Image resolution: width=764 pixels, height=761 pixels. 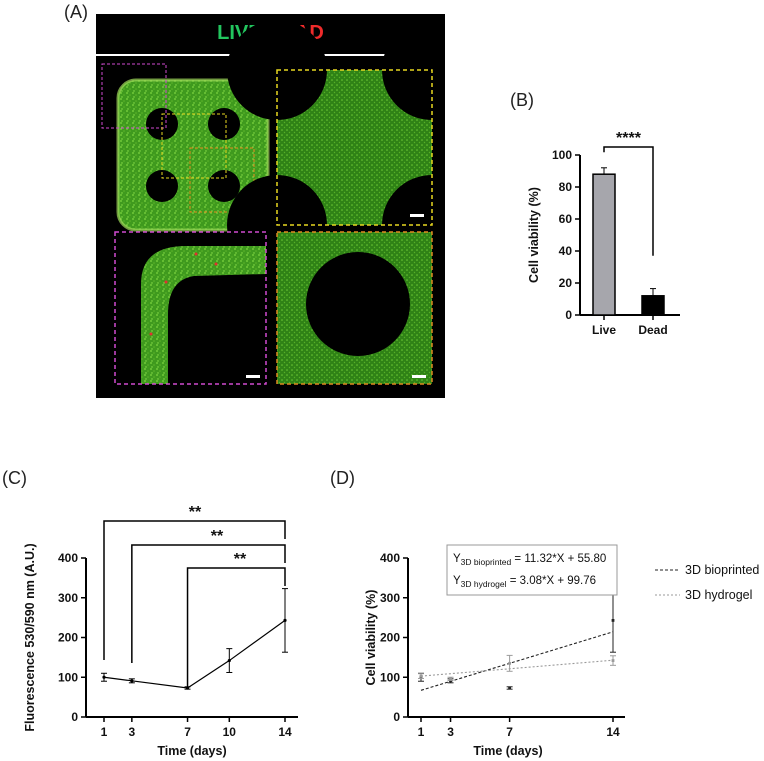 What do you see at coordinates (566, 251) in the screenshot?
I see `chart-b-y-tick-label: 40` at bounding box center [566, 251].